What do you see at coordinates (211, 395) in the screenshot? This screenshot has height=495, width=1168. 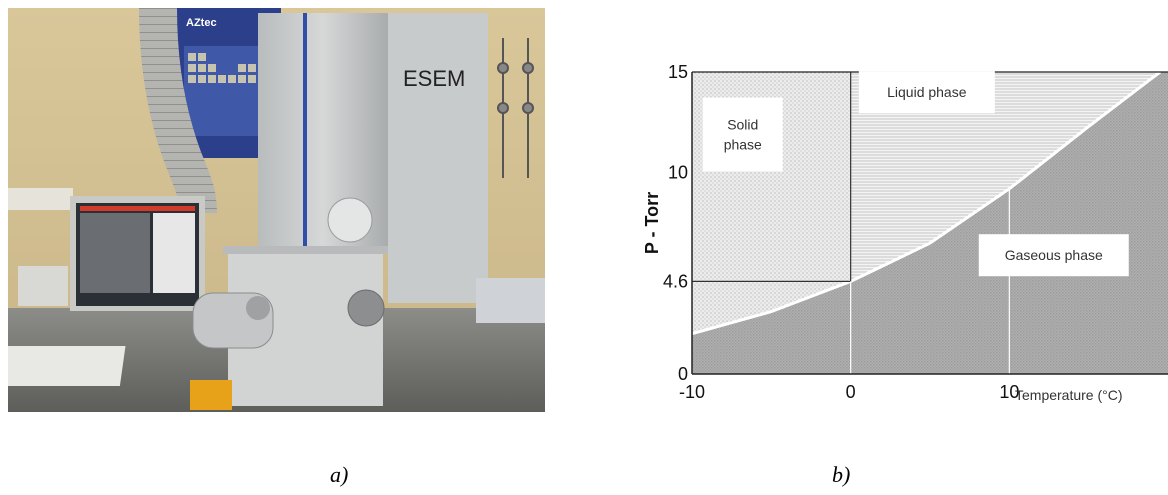 I see `meter` at bounding box center [211, 395].